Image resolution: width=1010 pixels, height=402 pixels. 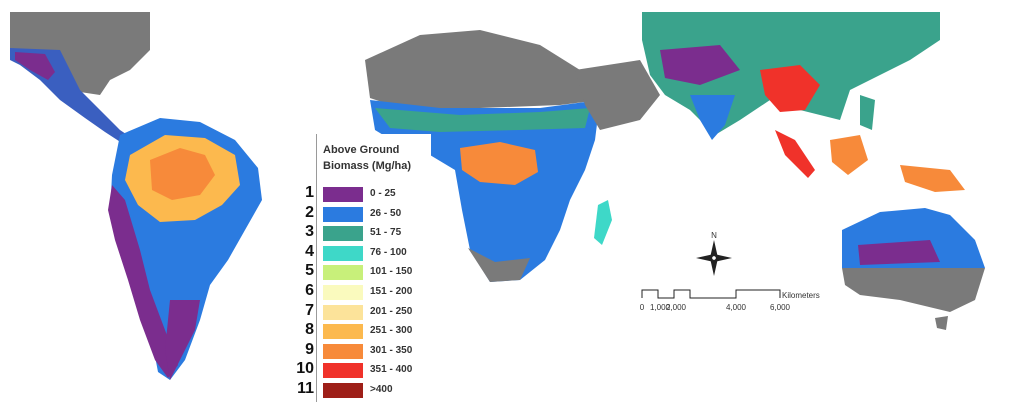 I want to click on india-peninsula, so click(x=712, y=117).